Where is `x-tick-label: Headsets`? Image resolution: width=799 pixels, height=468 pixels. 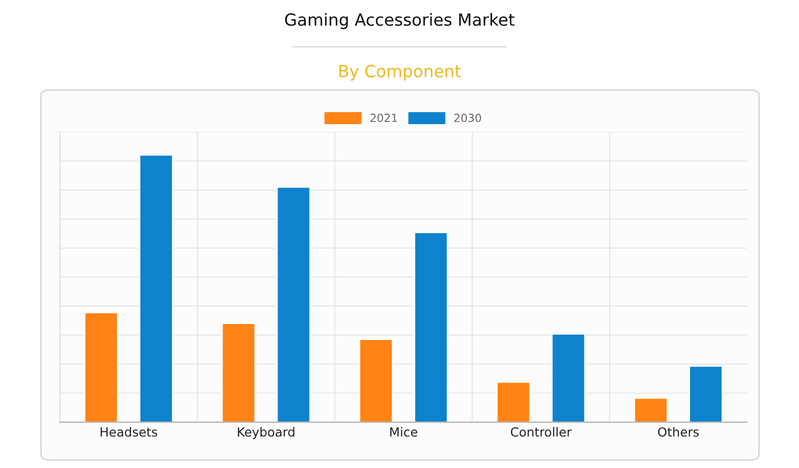
x-tick-label: Headsets is located at coordinates (129, 431).